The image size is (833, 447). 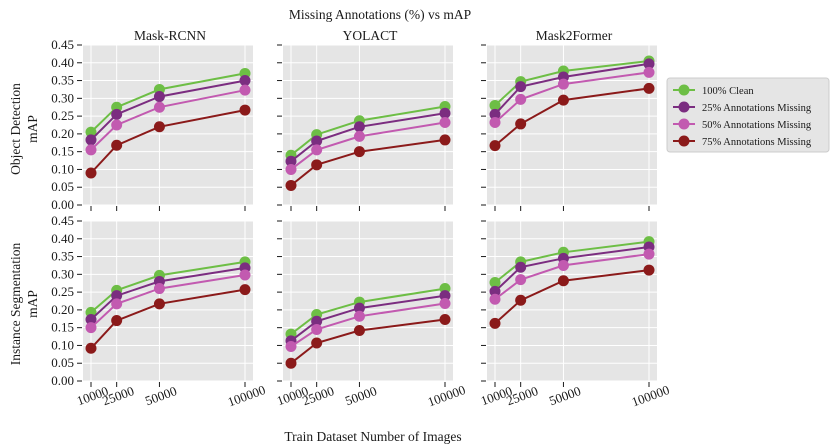 What do you see at coordinates (62, 291) in the screenshot?
I see `y-tick-label: 0.25` at bounding box center [62, 291].